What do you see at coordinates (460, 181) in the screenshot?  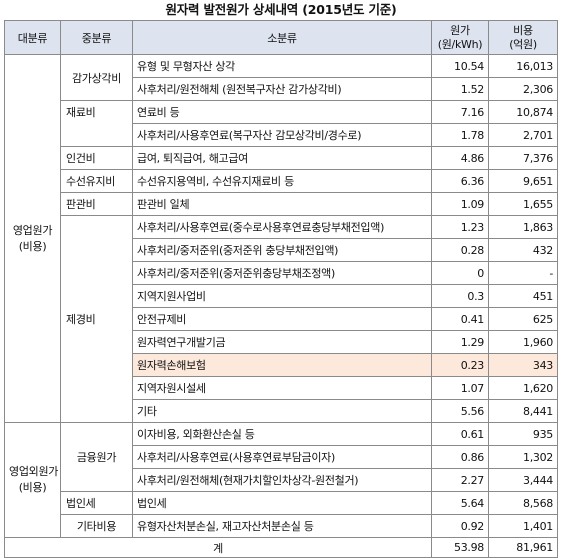 I see `row-cost: 6.36` at bounding box center [460, 181].